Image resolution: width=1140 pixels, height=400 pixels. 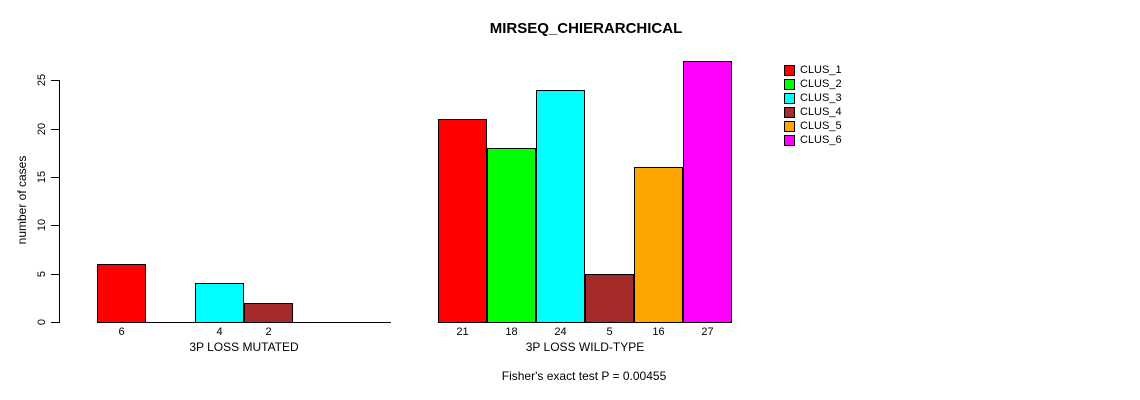 I want to click on y-tick-label-10: 10, so click(x=42, y=225).